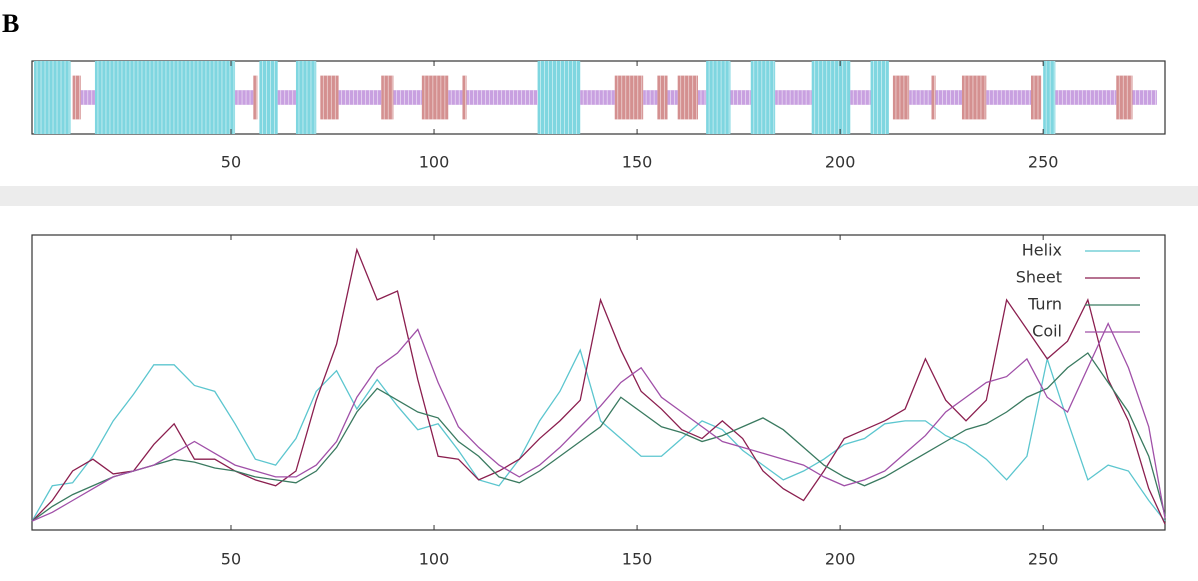 Image resolution: width=1198 pixels, height=581 pixels. What do you see at coordinates (10, 23) in the screenshot?
I see `panel-label: B` at bounding box center [10, 23].